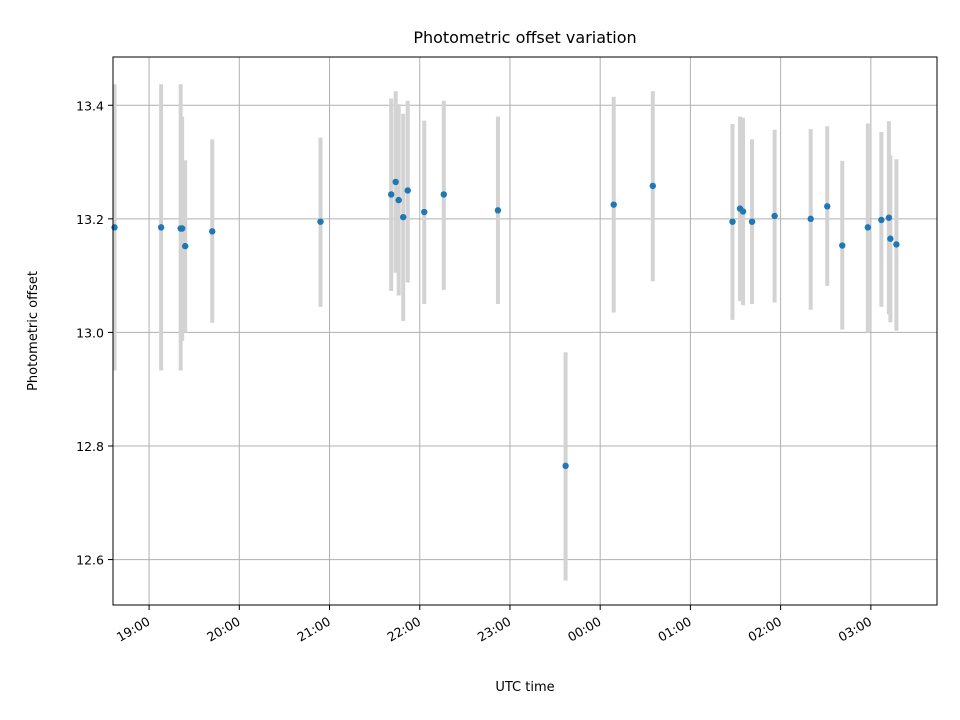 The height and width of the screenshot is (720, 960). I want to click on x-axis-label: UTC time, so click(524, 687).